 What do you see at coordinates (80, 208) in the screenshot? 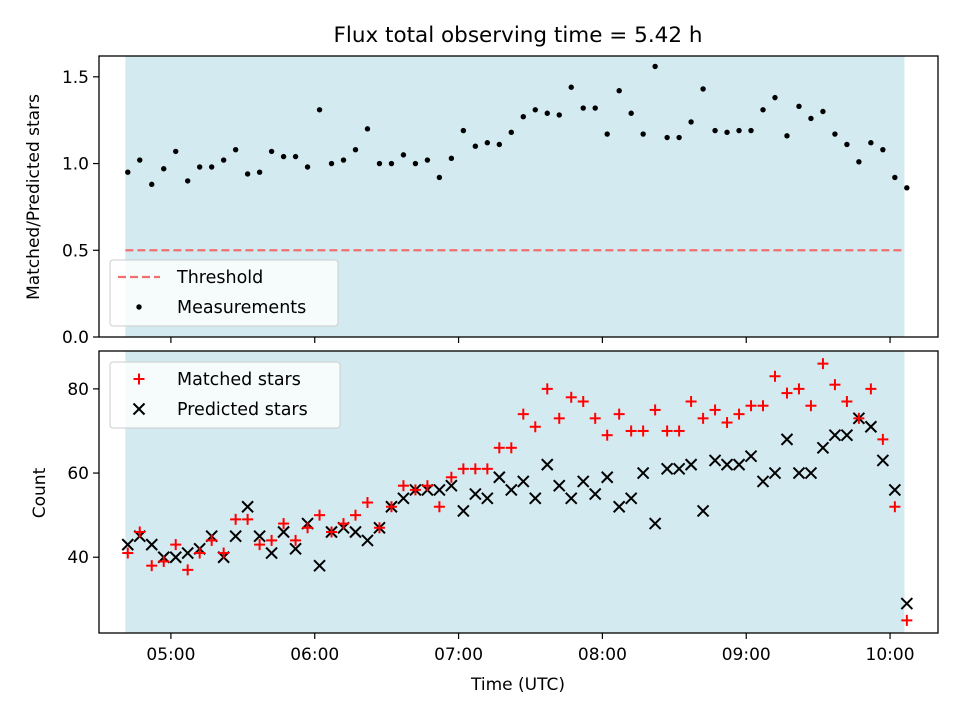
I see `top-y-axis: 0.0 0.5 1.0 1.5` at bounding box center [80, 208].